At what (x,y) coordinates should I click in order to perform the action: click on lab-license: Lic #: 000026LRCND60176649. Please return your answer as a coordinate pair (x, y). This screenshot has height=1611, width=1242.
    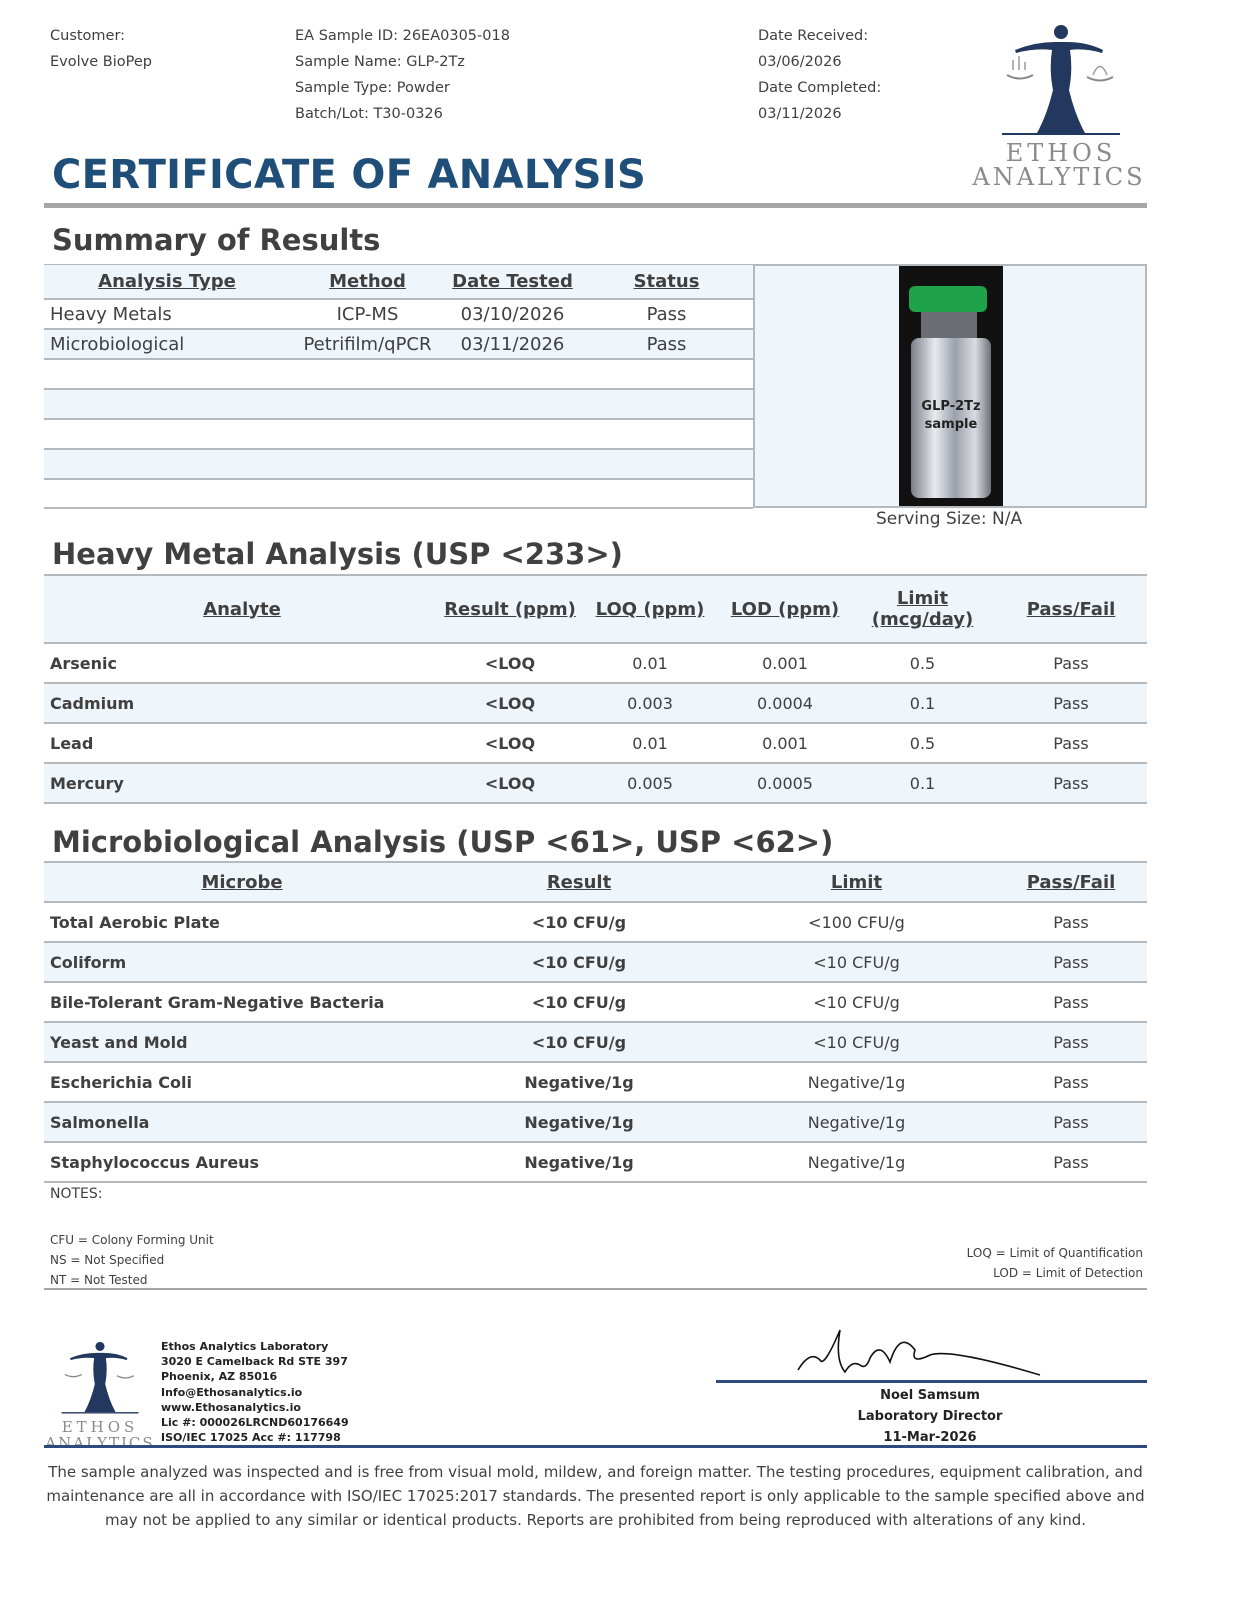
    Looking at the image, I should click on (255, 1423).